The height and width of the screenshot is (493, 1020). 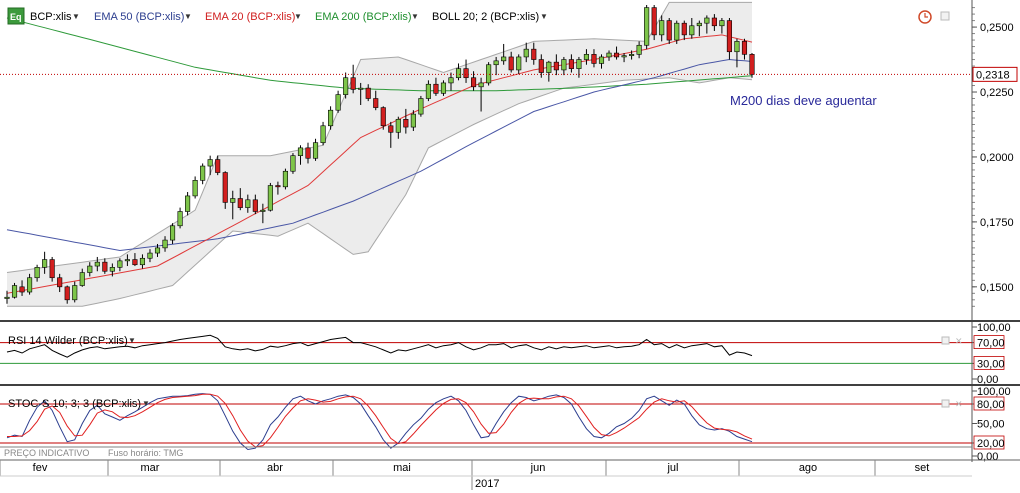 What do you see at coordinates (997, 158) in the screenshot?
I see `price-tick-label: 0,2000` at bounding box center [997, 158].